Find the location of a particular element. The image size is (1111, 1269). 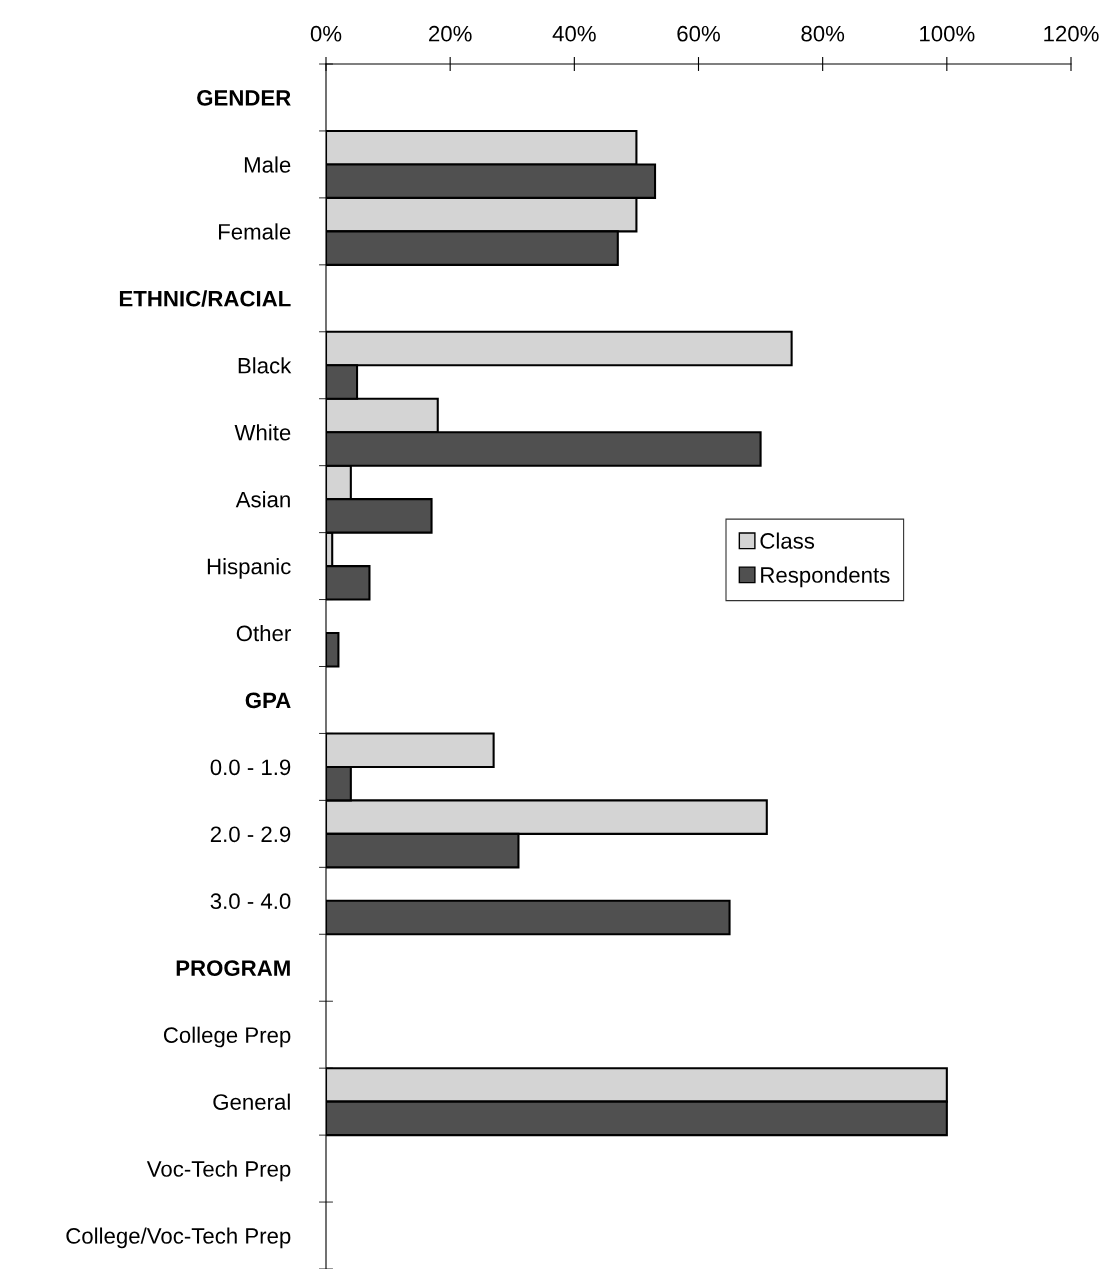

y-tick-label: ETHNIC/RACIAL is located at coordinates (205, 298).